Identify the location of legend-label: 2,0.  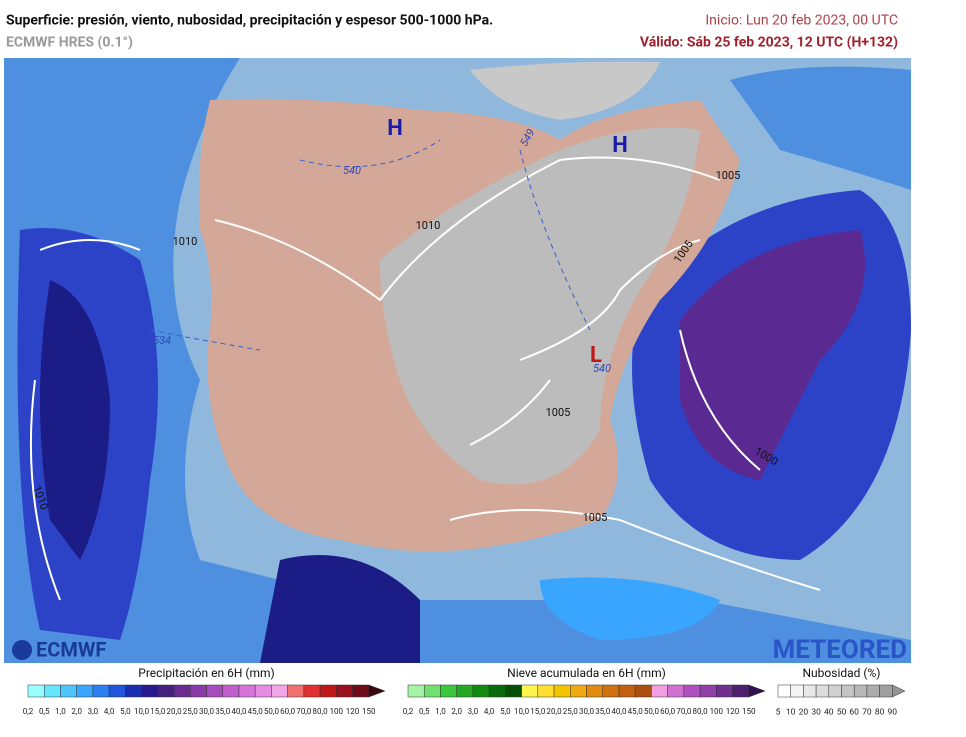
(76, 711).